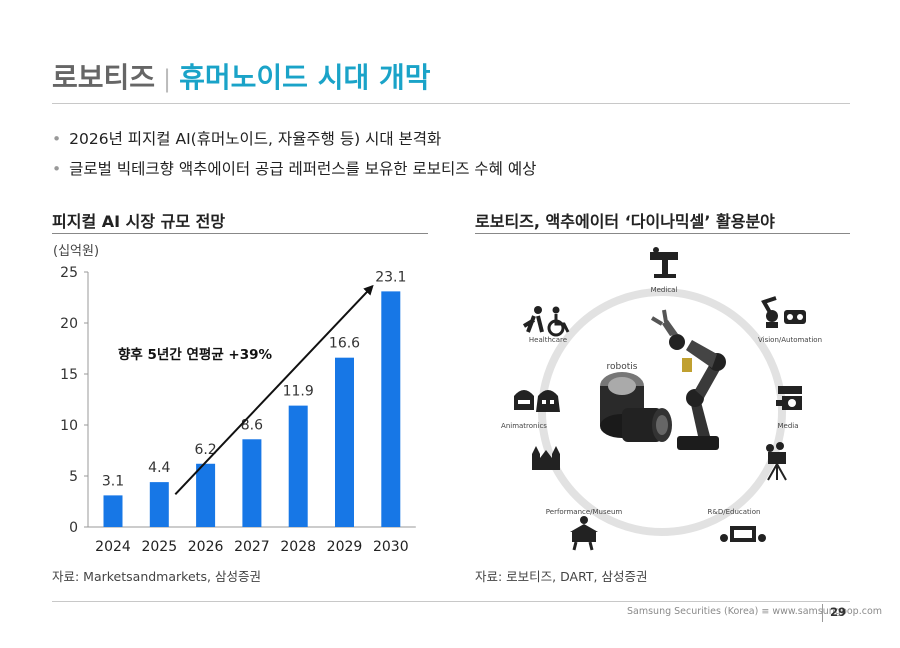  Describe the element at coordinates (73, 477) in the screenshot. I see `y-tick-label: 5` at that location.